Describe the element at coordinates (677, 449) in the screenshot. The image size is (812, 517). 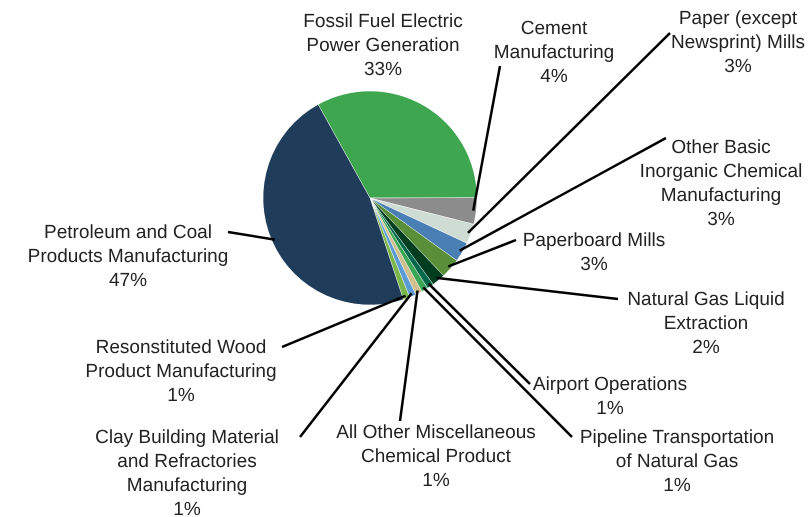
I see `slice-label: Pipeline Transportation of Natural Gas` at that location.